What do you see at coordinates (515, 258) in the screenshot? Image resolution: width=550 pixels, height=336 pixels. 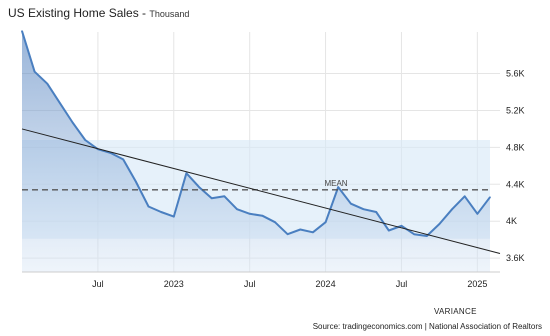 I see `y-tick-label: 3.6K` at bounding box center [515, 258].